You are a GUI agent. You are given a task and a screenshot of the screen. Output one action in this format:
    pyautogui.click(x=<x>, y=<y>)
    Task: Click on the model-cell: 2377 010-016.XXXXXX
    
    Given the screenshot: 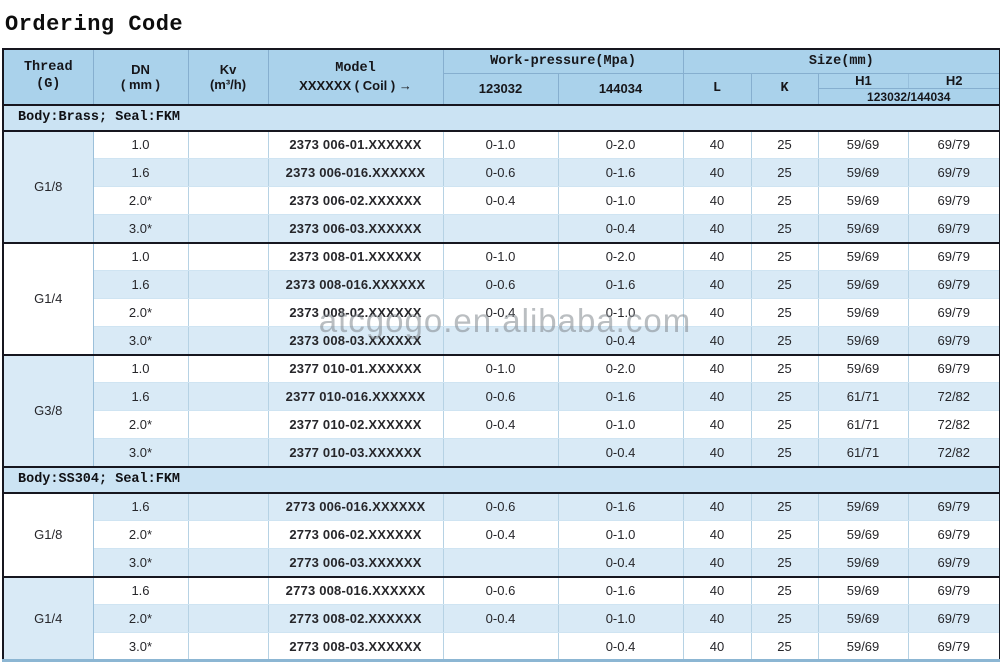 What is the action you would take?
    pyautogui.click(x=355, y=396)
    